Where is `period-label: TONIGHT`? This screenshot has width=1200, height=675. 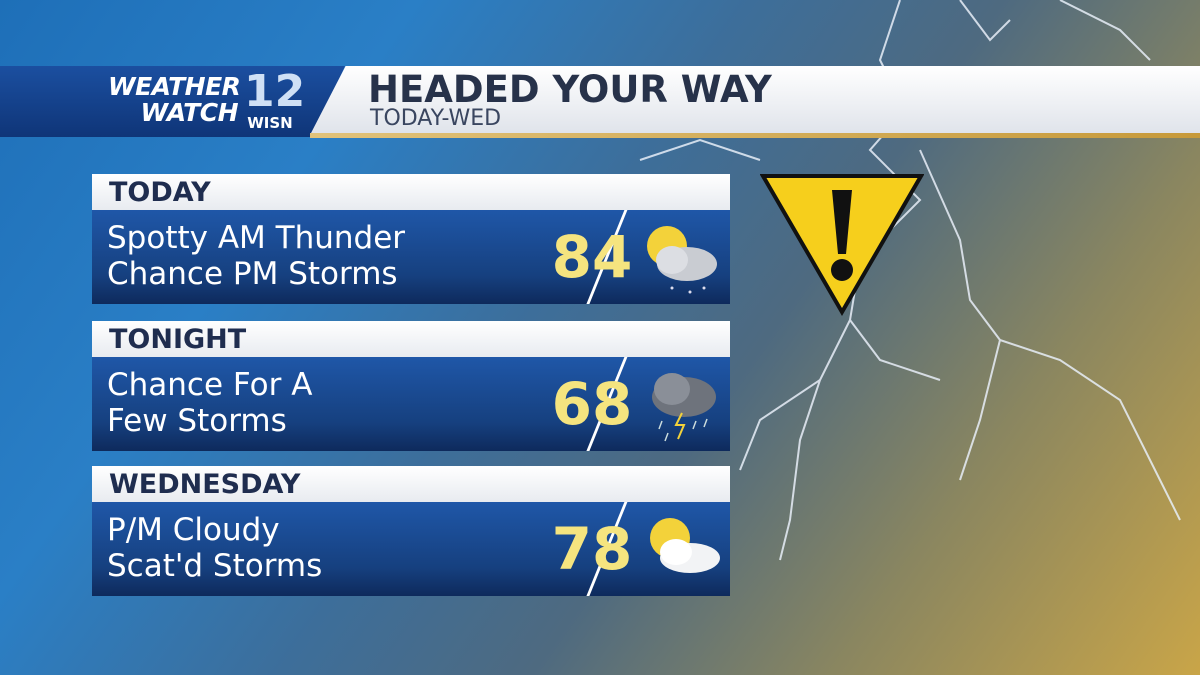
period-label: TONIGHT is located at coordinates (411, 339).